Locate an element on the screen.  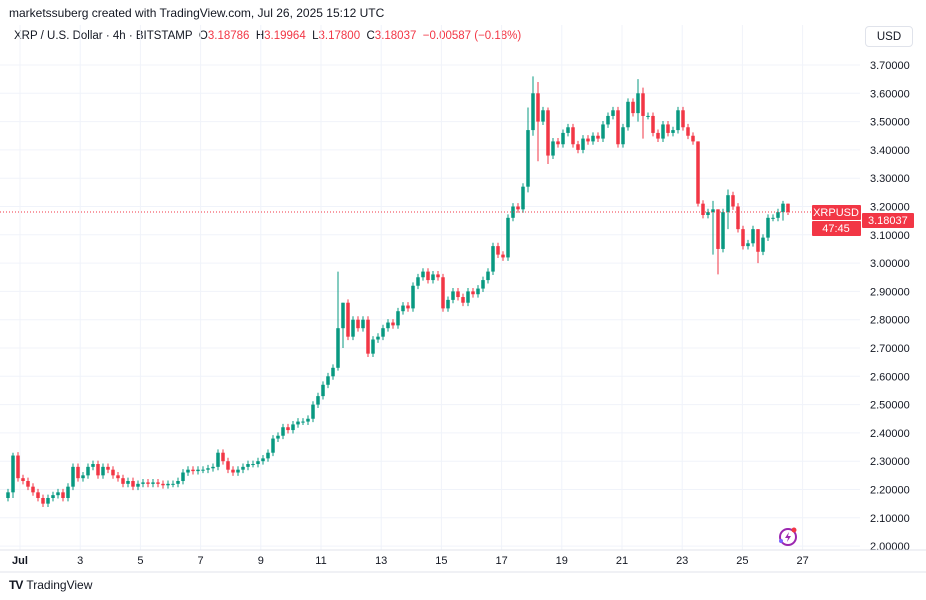
price-tag-value: 3.18037 is located at coordinates (888, 221).